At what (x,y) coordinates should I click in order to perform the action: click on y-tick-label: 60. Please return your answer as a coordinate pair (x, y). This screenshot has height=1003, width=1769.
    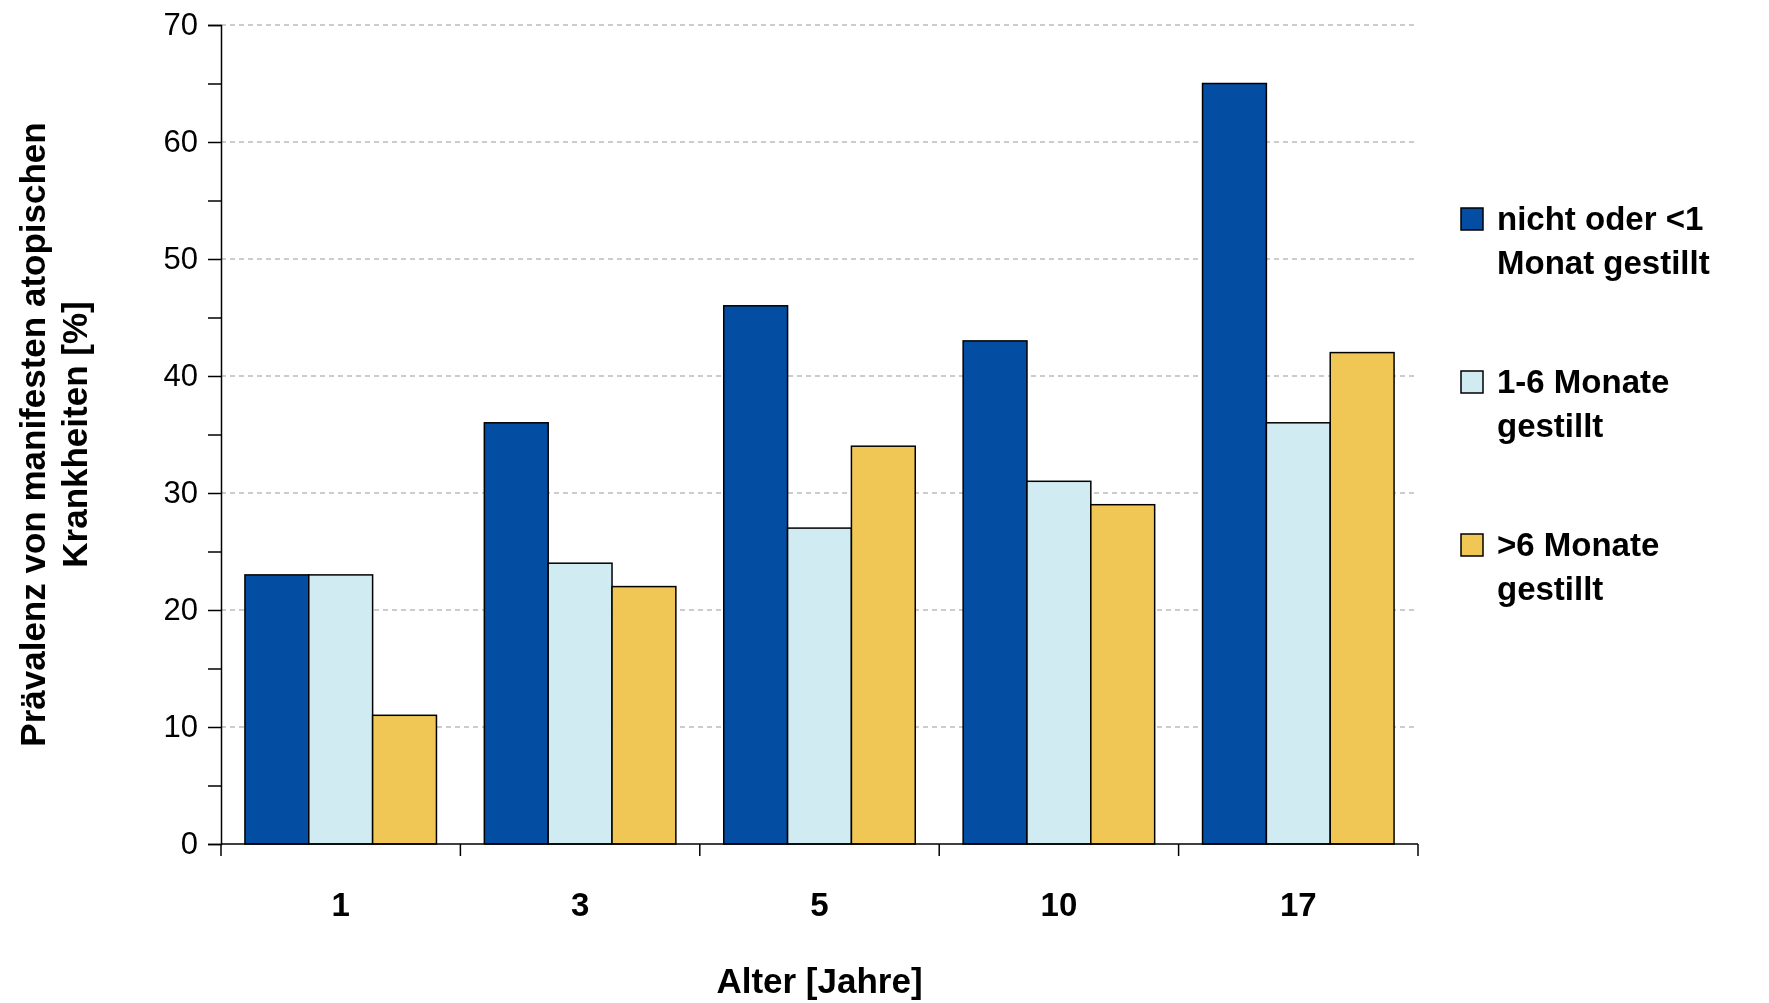
    Looking at the image, I should click on (180, 142).